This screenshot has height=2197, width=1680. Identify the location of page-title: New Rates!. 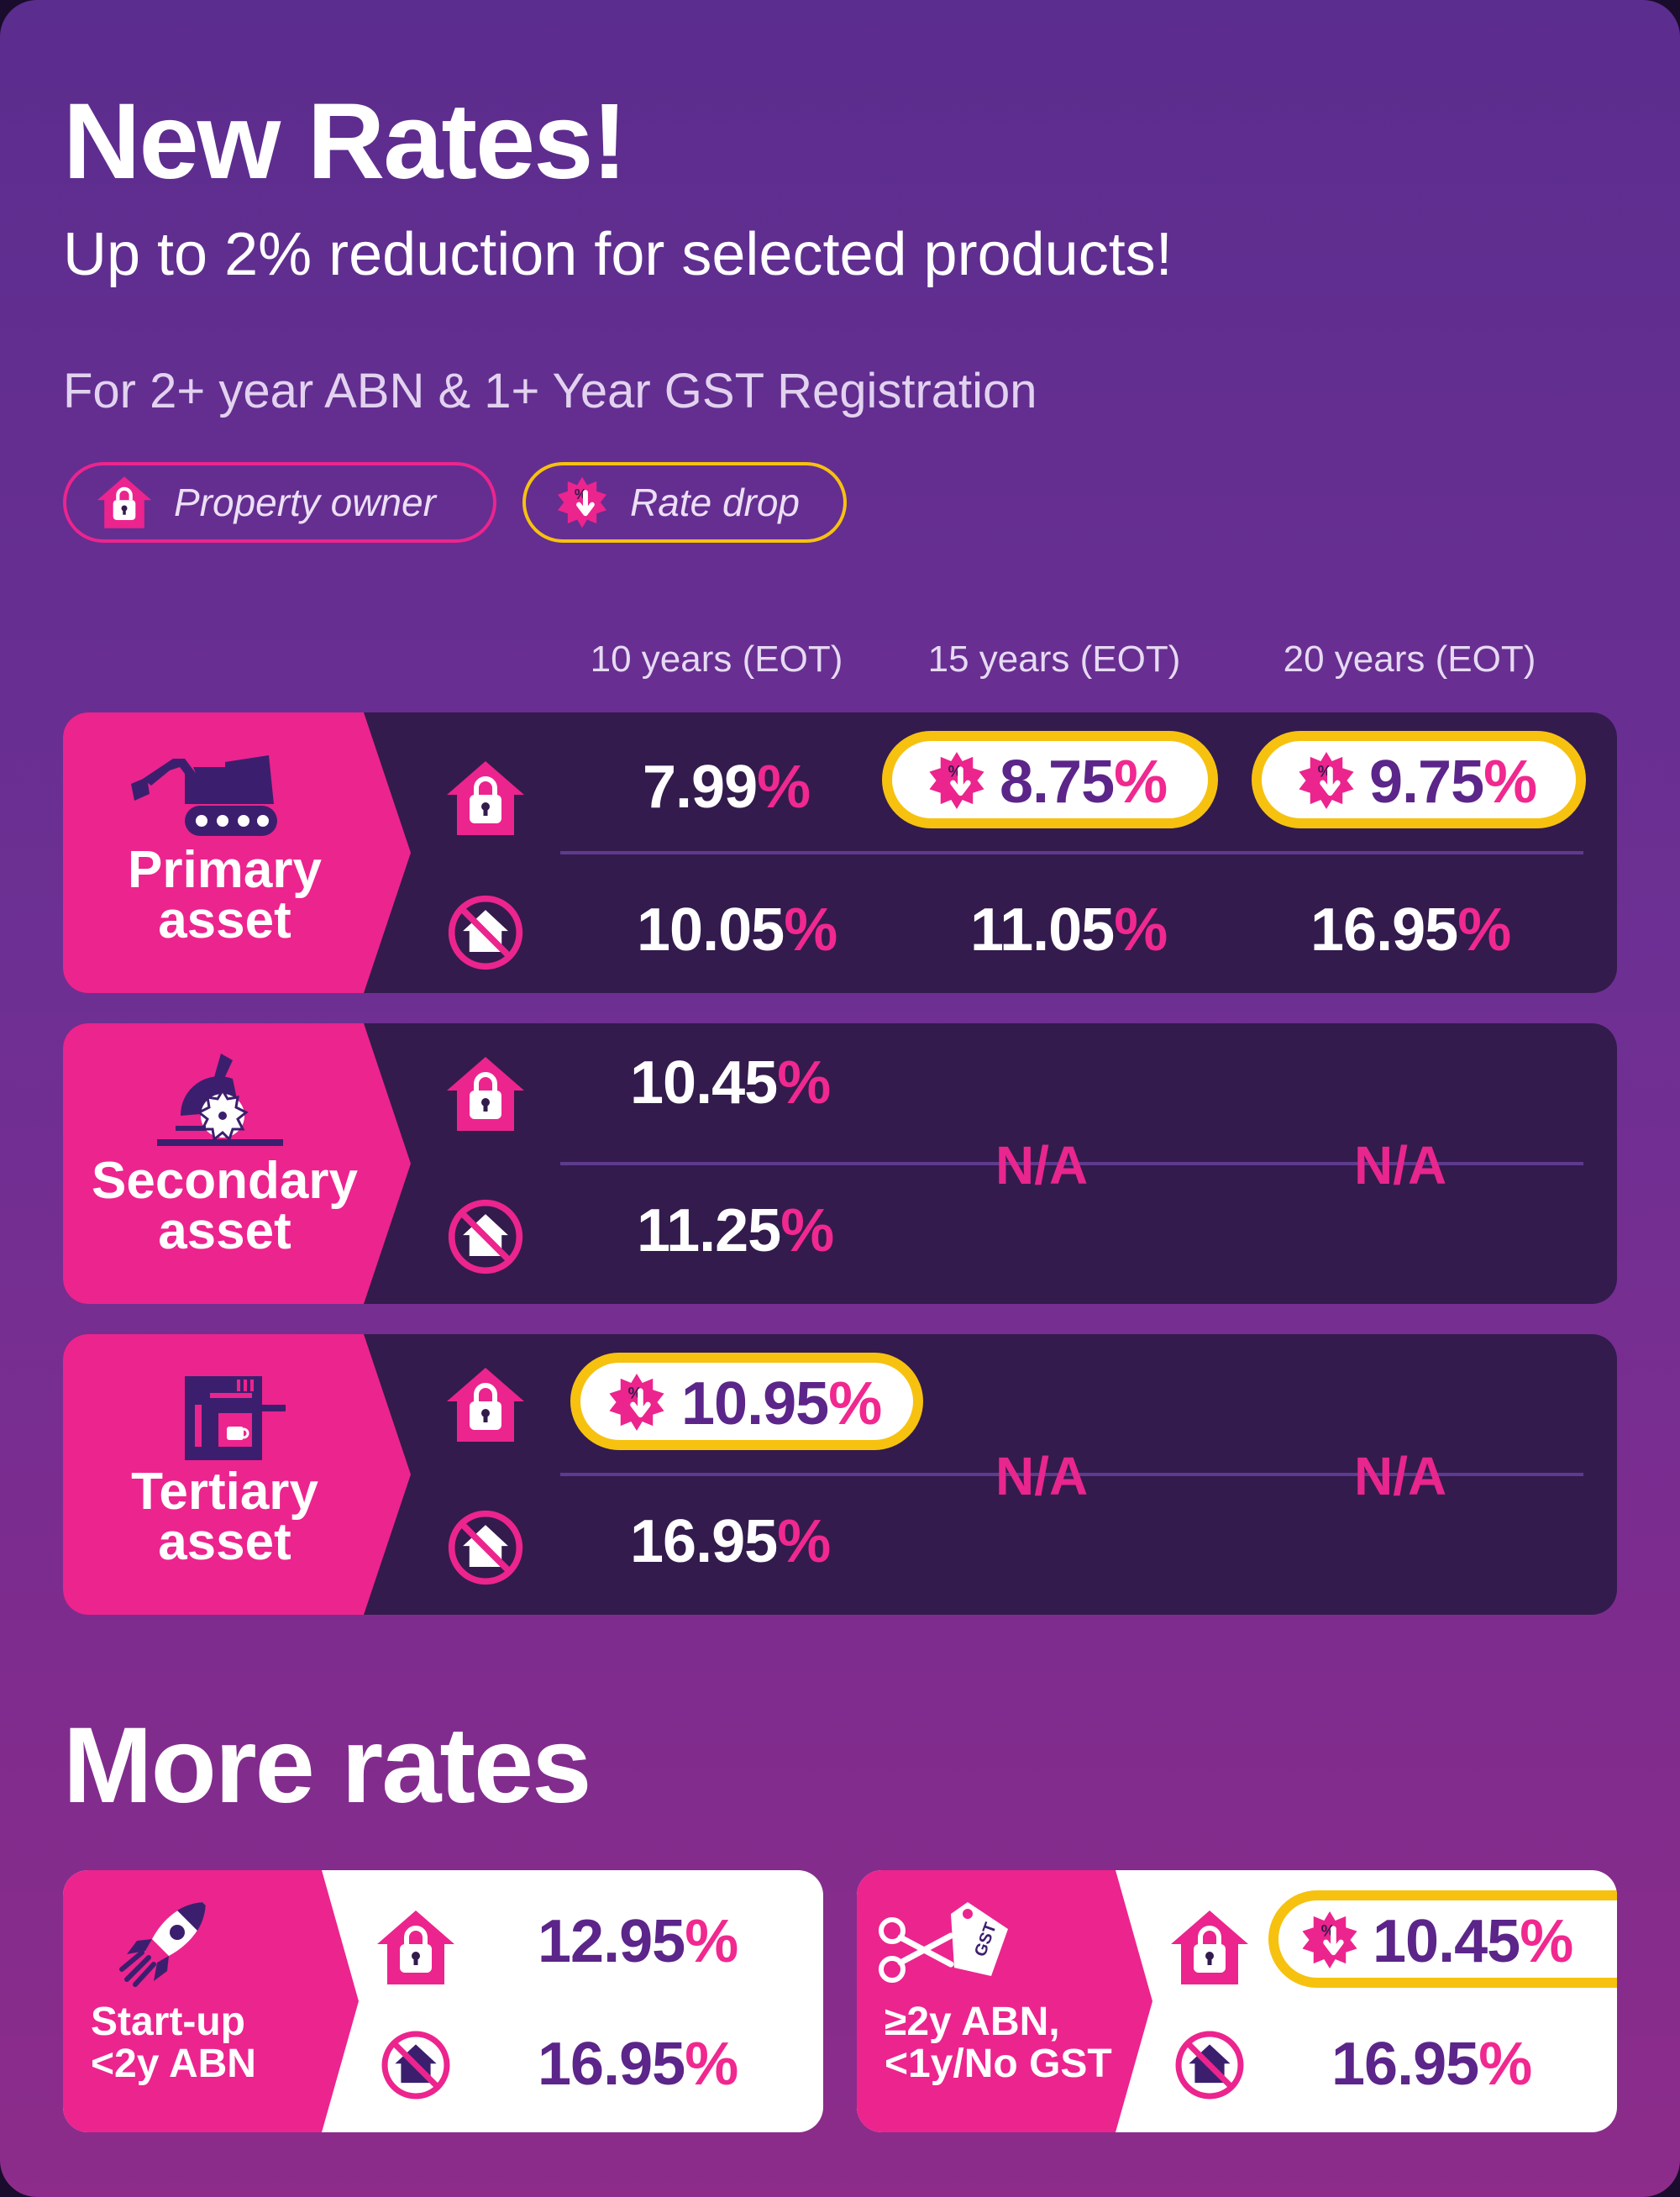
(345, 141).